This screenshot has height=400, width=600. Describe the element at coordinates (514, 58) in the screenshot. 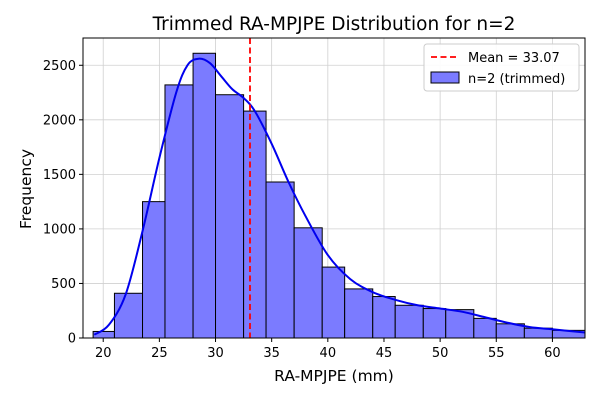

I see `legend-mean-label: Mean = 33.07` at that location.